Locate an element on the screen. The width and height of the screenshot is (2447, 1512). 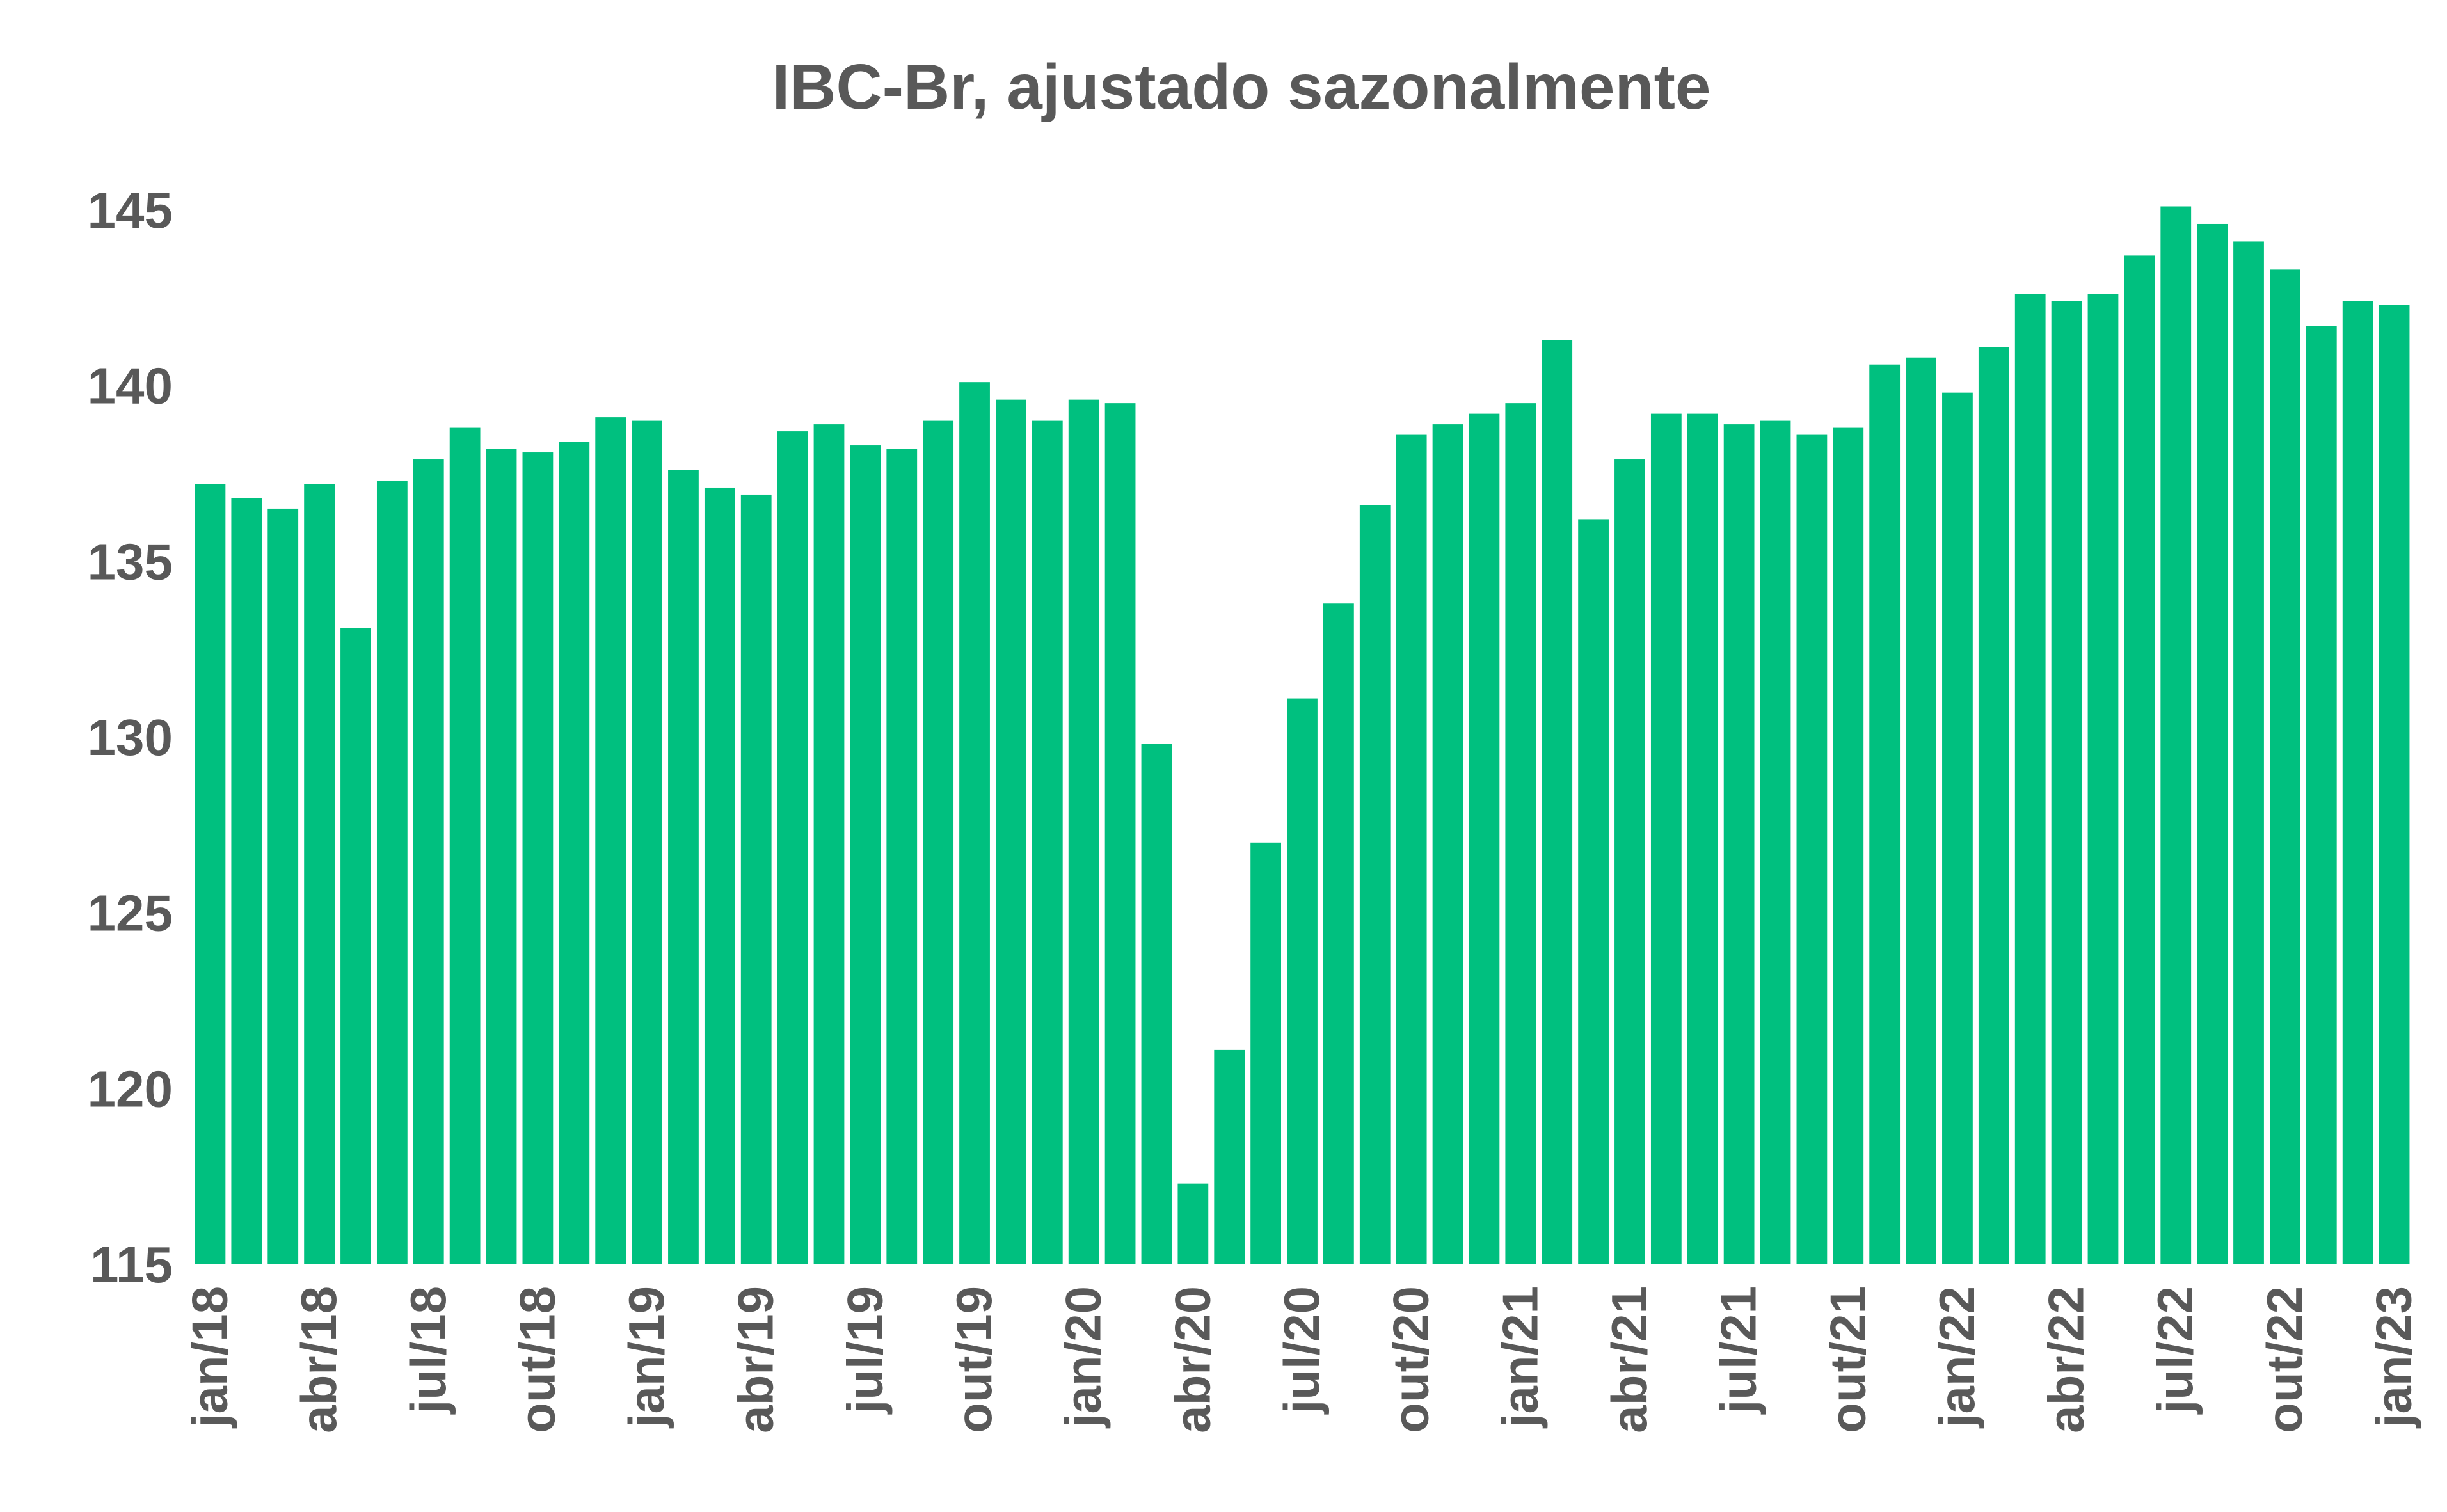
y-axis: 115 120 125 130 135 140 145 is located at coordinates (130, 737).